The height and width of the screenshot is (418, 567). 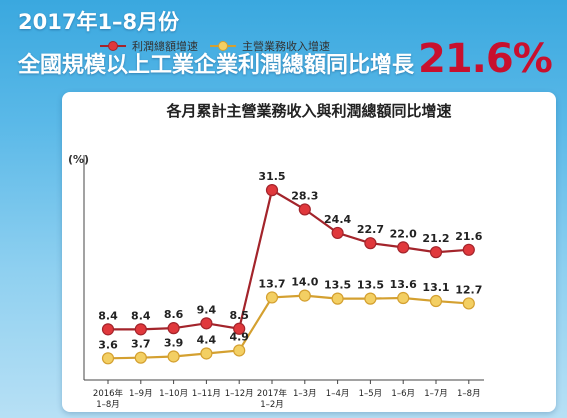 What do you see at coordinates (174, 342) in the screenshot?
I see `data-label-revenue: 3.9` at bounding box center [174, 342].